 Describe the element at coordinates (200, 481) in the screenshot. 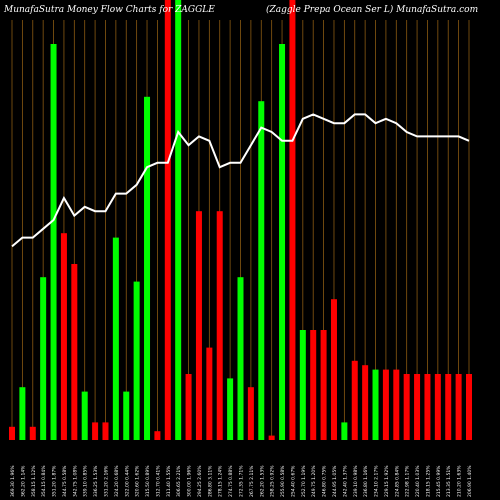

I see `tick-label: 294.25 2.60%` at that location.